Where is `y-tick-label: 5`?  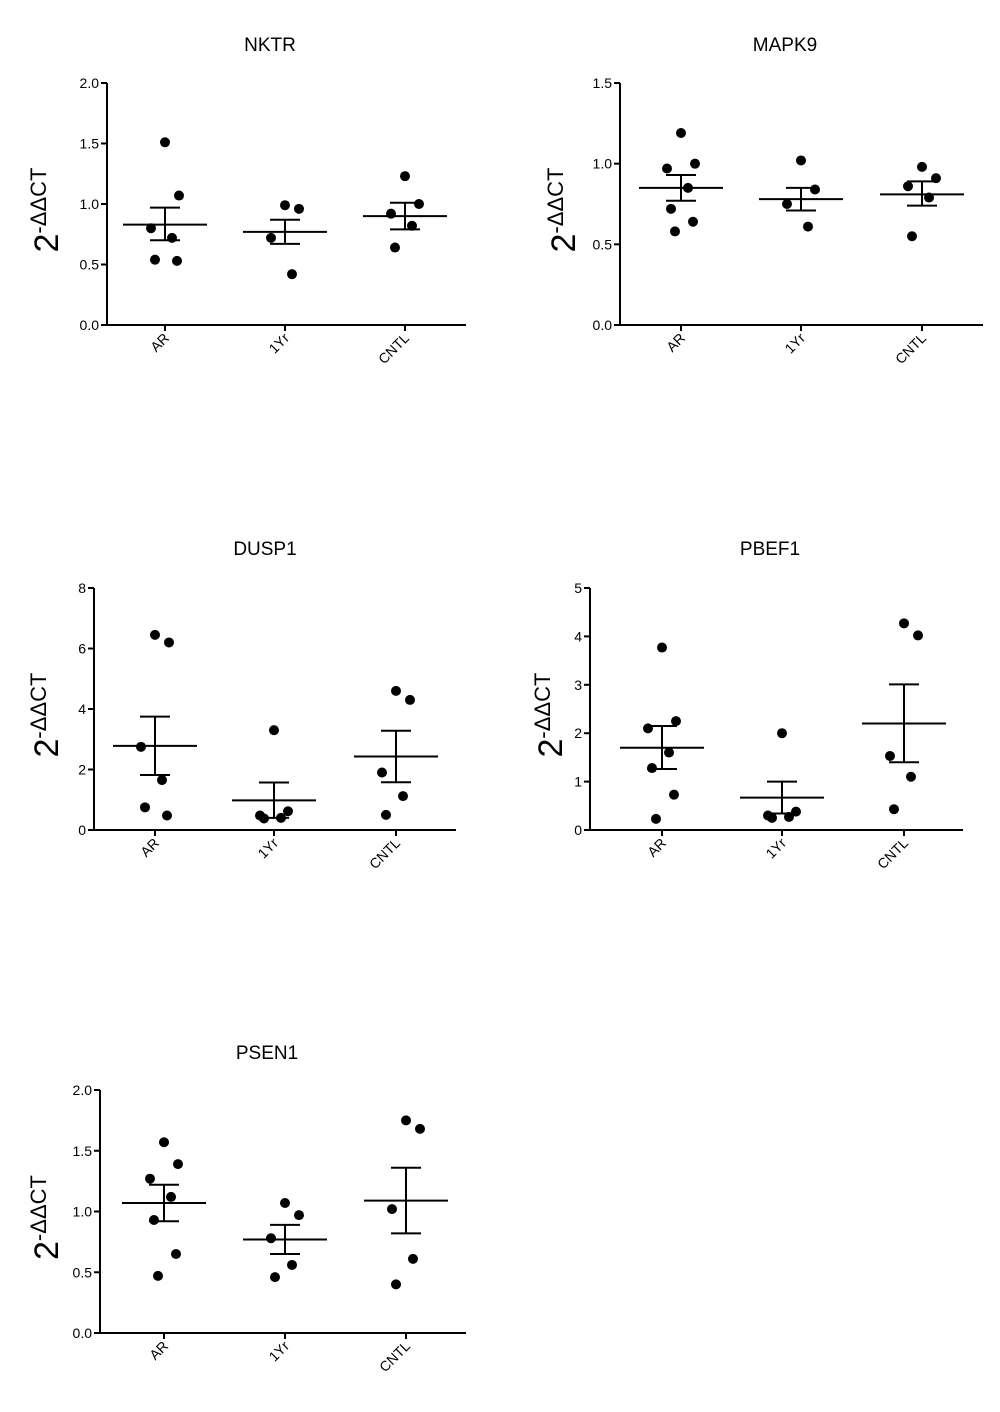 y-tick-label: 5 is located at coordinates (578, 588).